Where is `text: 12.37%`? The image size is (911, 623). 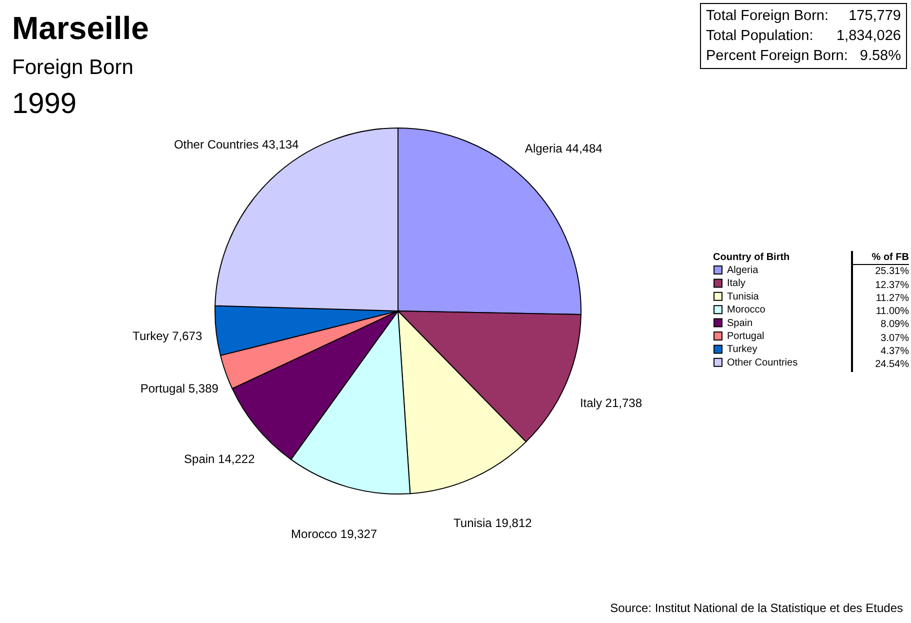
text: 12.37% is located at coordinates (891, 285).